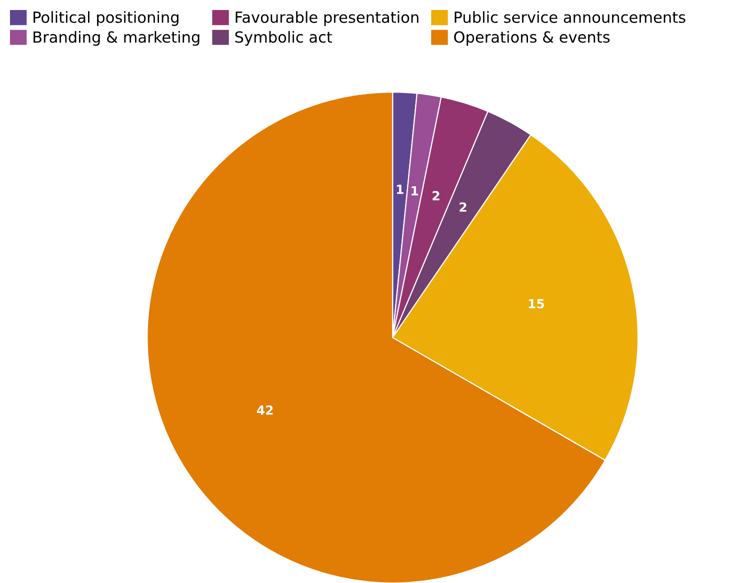 This screenshot has height=583, width=755. I want to click on legend-label: Favourable presentation, so click(327, 18).